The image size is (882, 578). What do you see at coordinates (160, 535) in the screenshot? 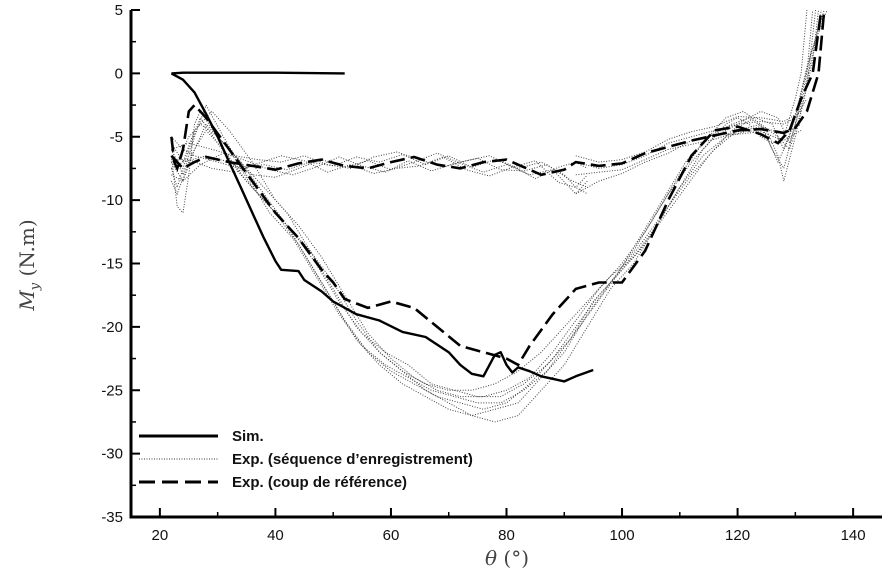
I see `x-tick-label: 20` at bounding box center [160, 535].